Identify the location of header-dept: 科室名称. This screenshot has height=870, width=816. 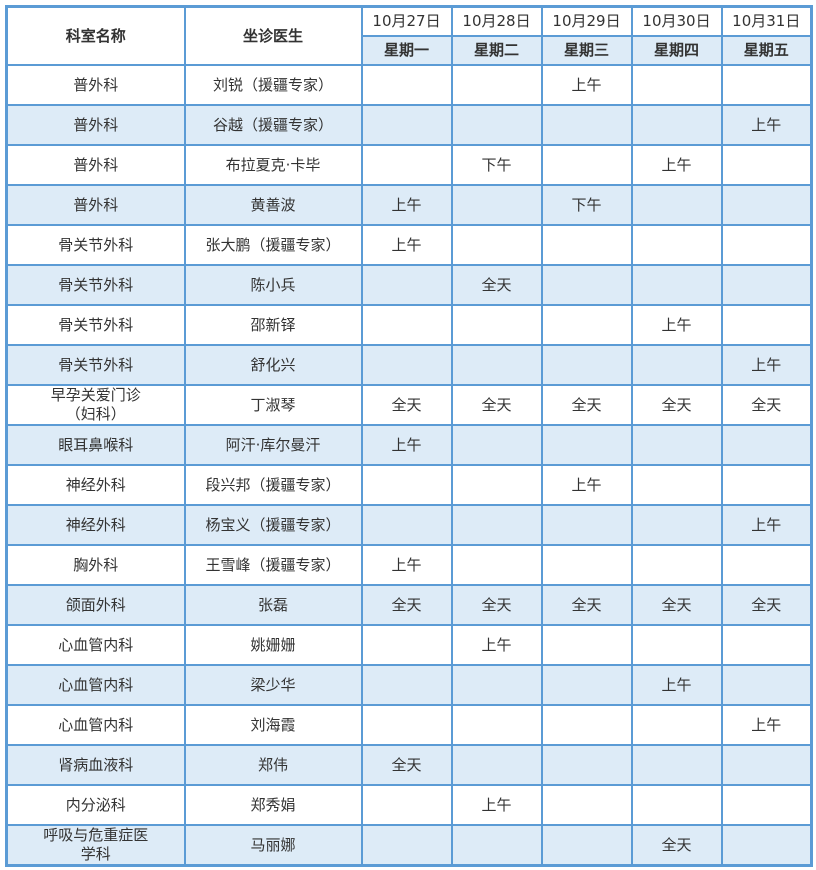
(95, 35).